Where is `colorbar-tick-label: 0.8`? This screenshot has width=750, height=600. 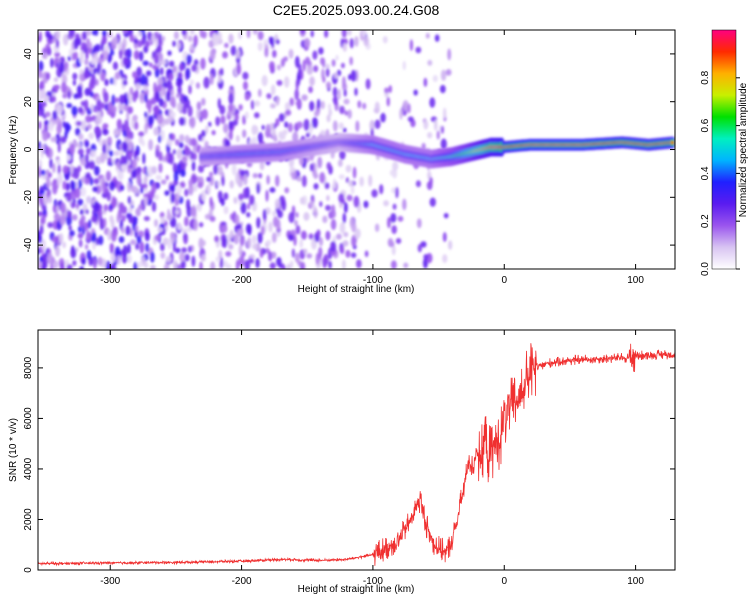 colorbar-tick-label: 0.8 is located at coordinates (705, 77).